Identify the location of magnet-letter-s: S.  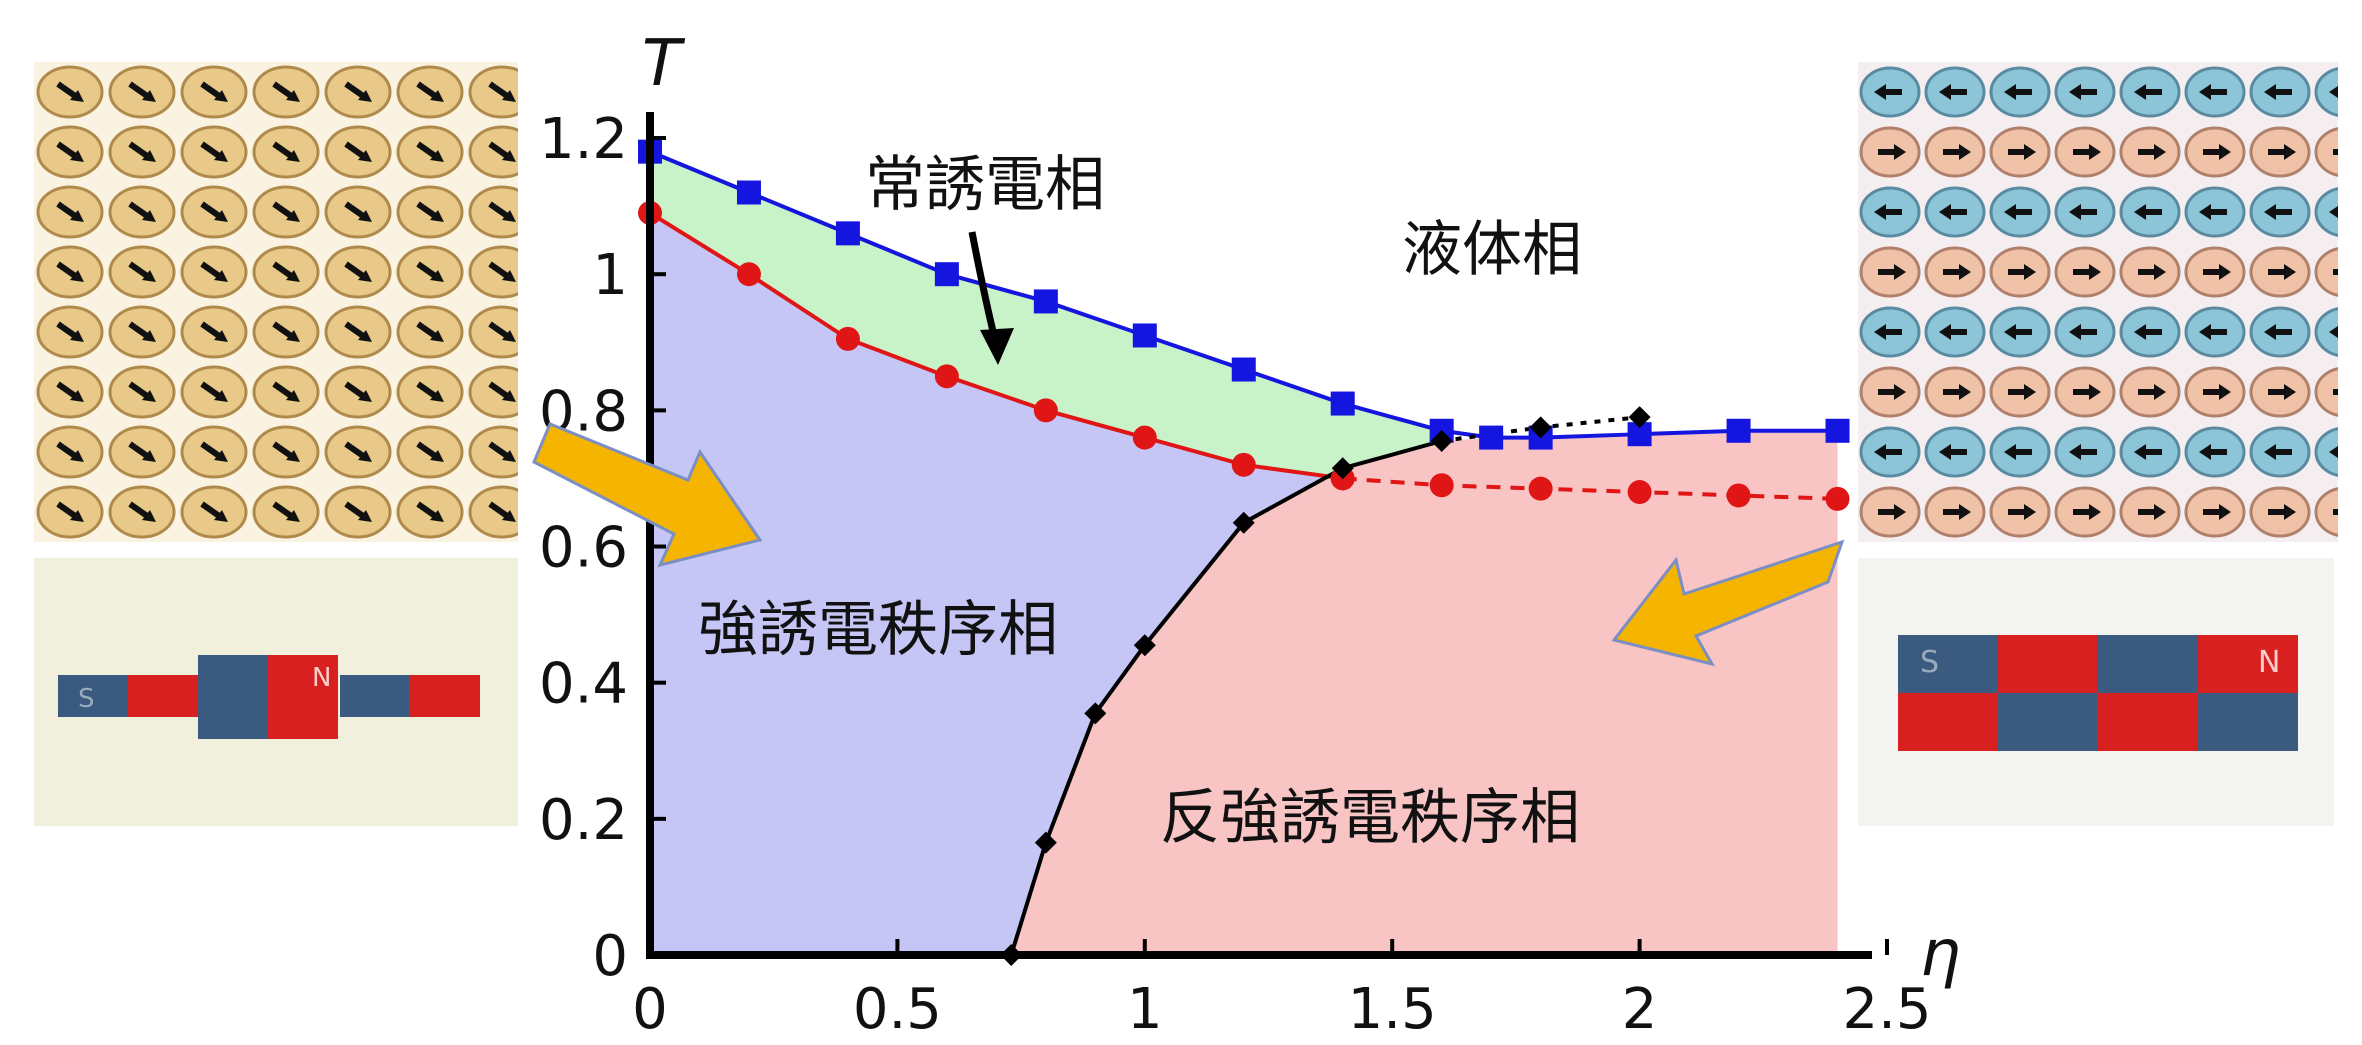
(86, 699).